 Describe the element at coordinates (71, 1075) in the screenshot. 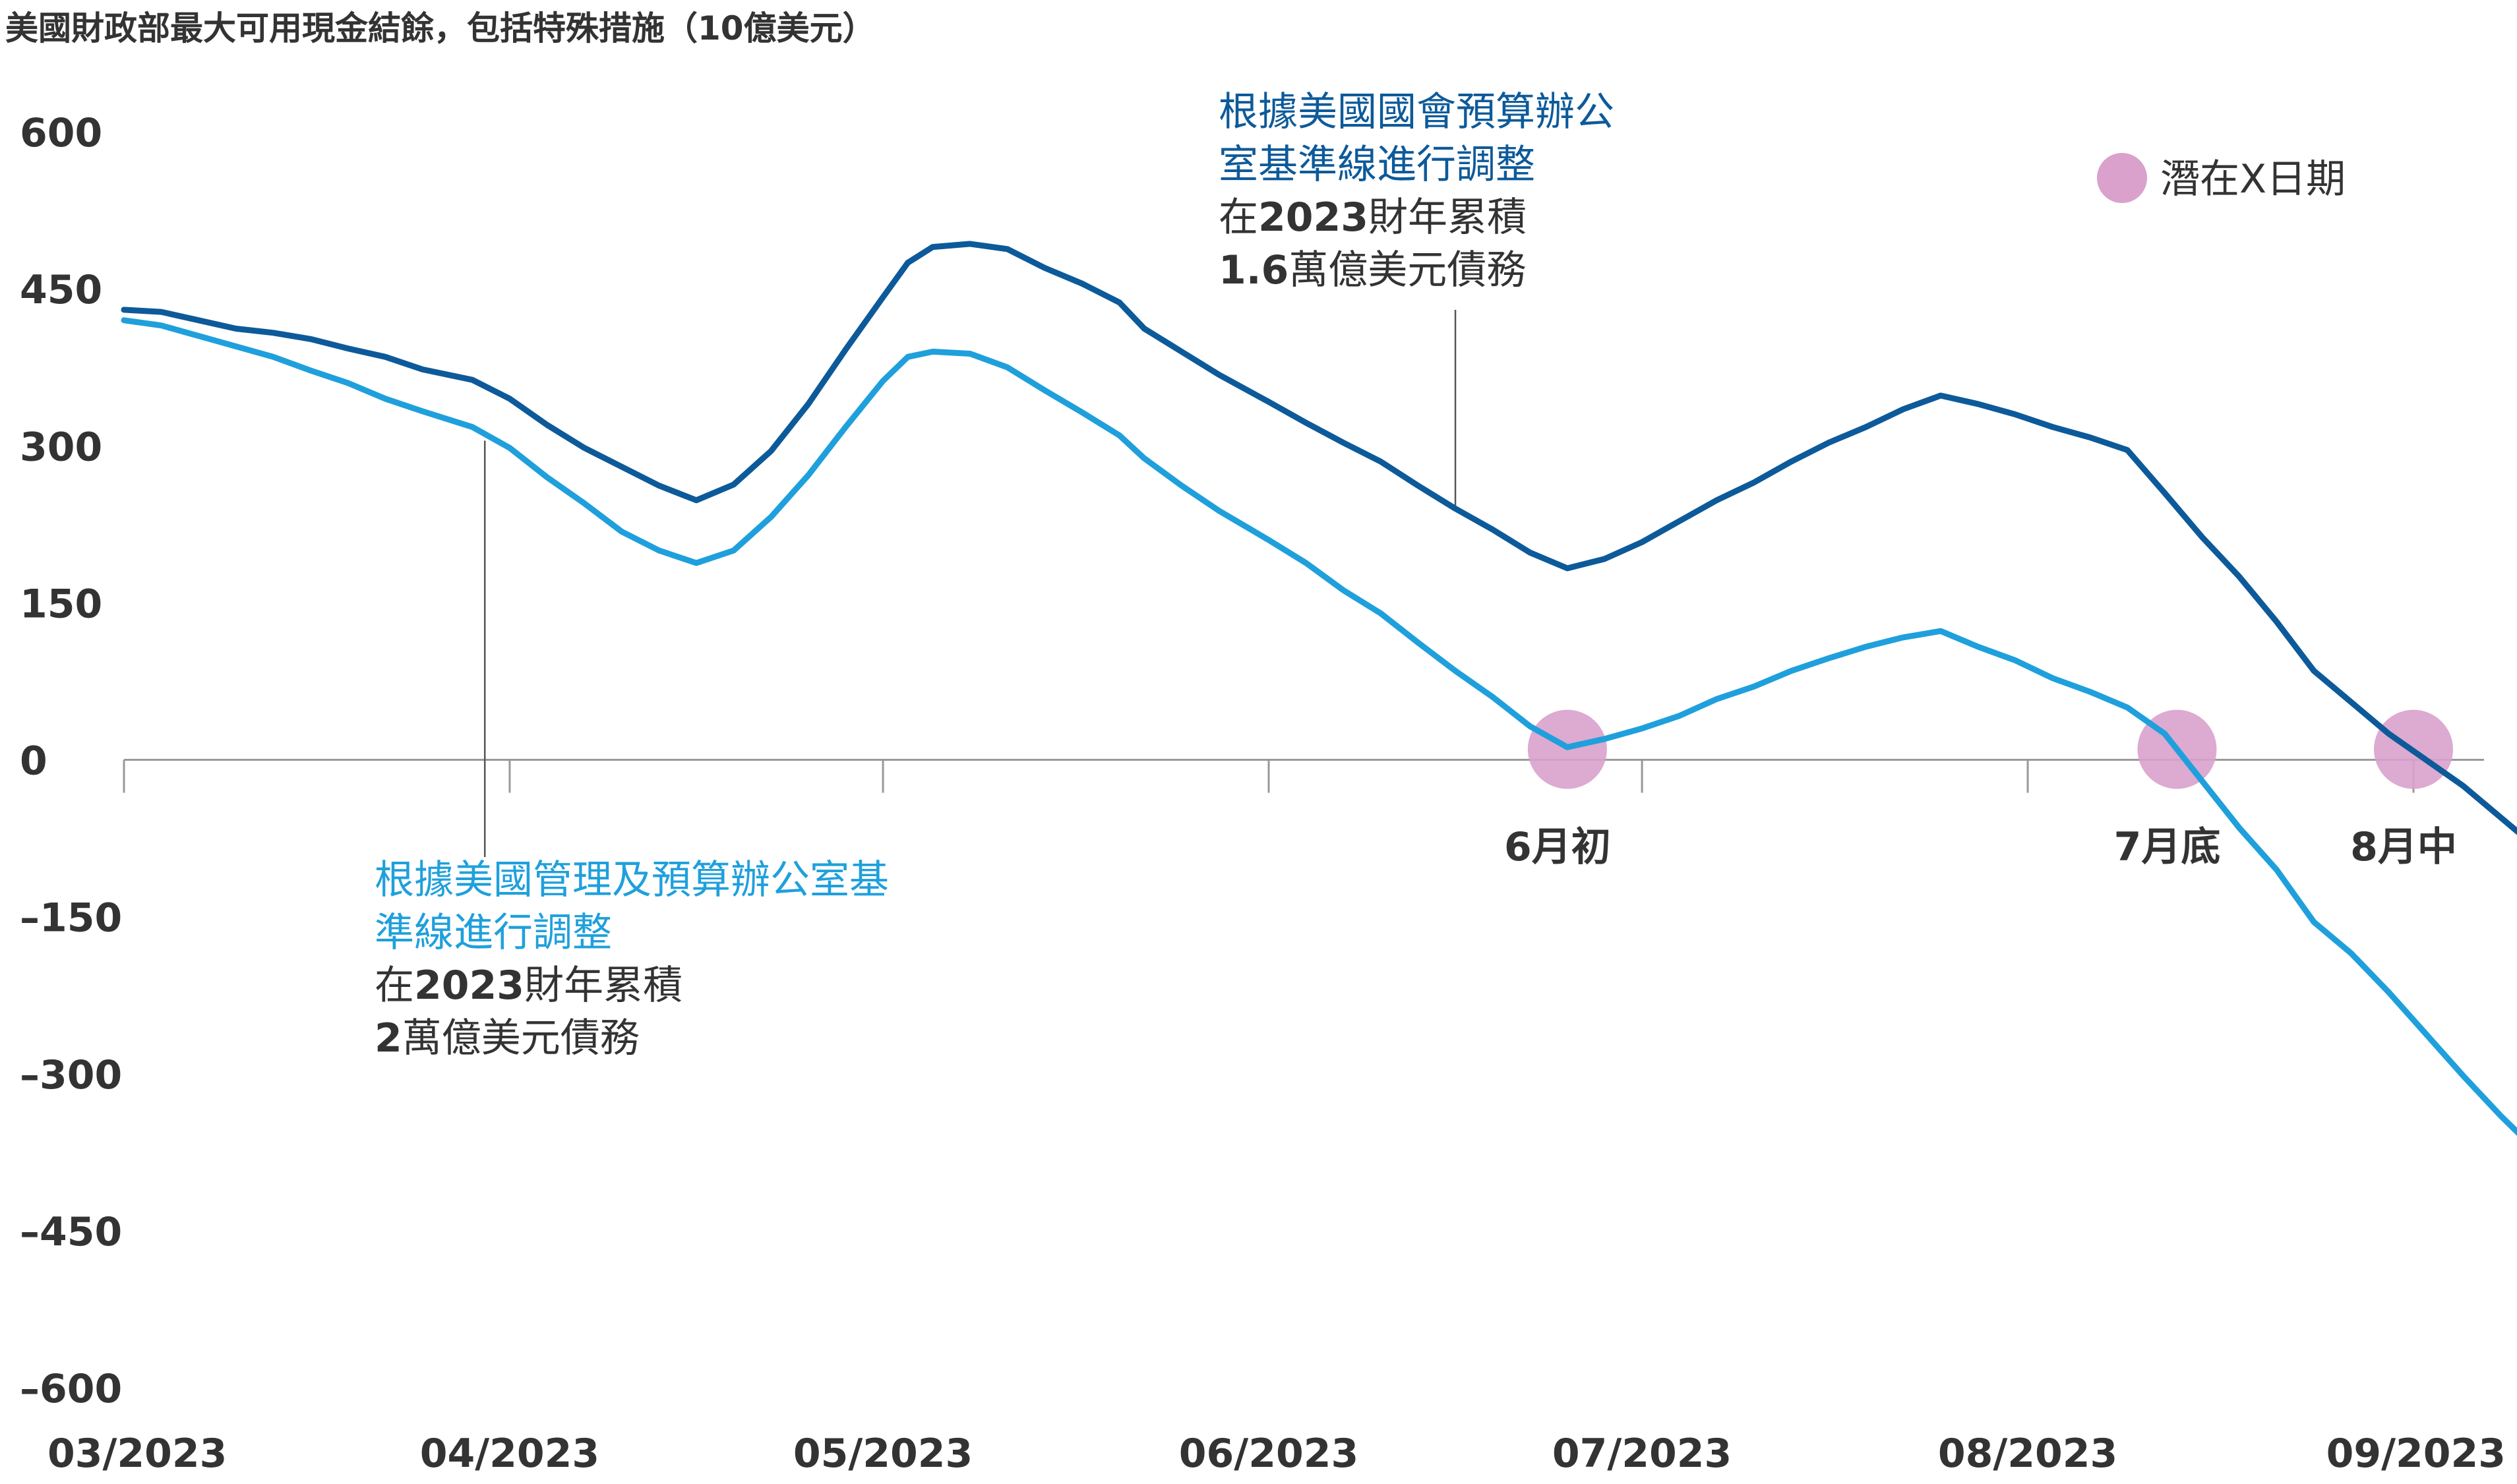

I see `y-tick-label: –300` at that location.